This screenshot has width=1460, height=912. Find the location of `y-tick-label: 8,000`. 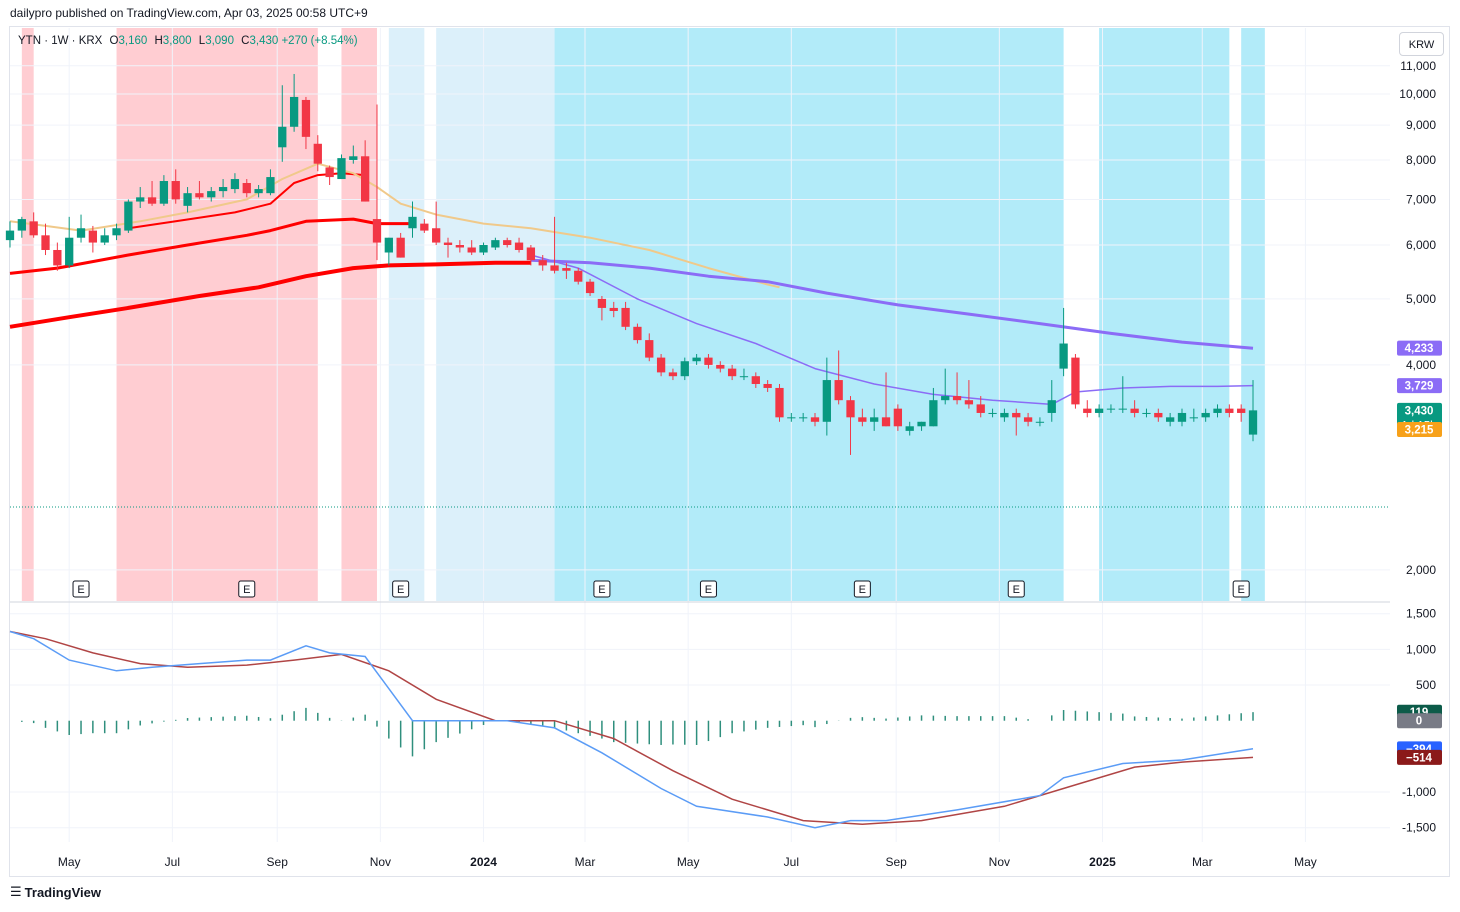

y-tick-label: 8,000 is located at coordinates (1421, 160).